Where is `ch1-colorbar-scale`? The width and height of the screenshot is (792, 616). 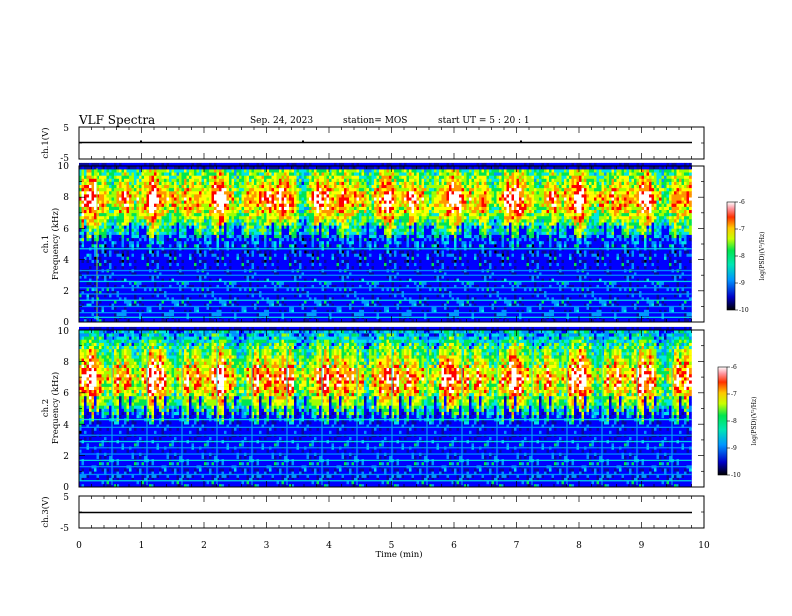 ch1-colorbar-scale is located at coordinates (731, 256).